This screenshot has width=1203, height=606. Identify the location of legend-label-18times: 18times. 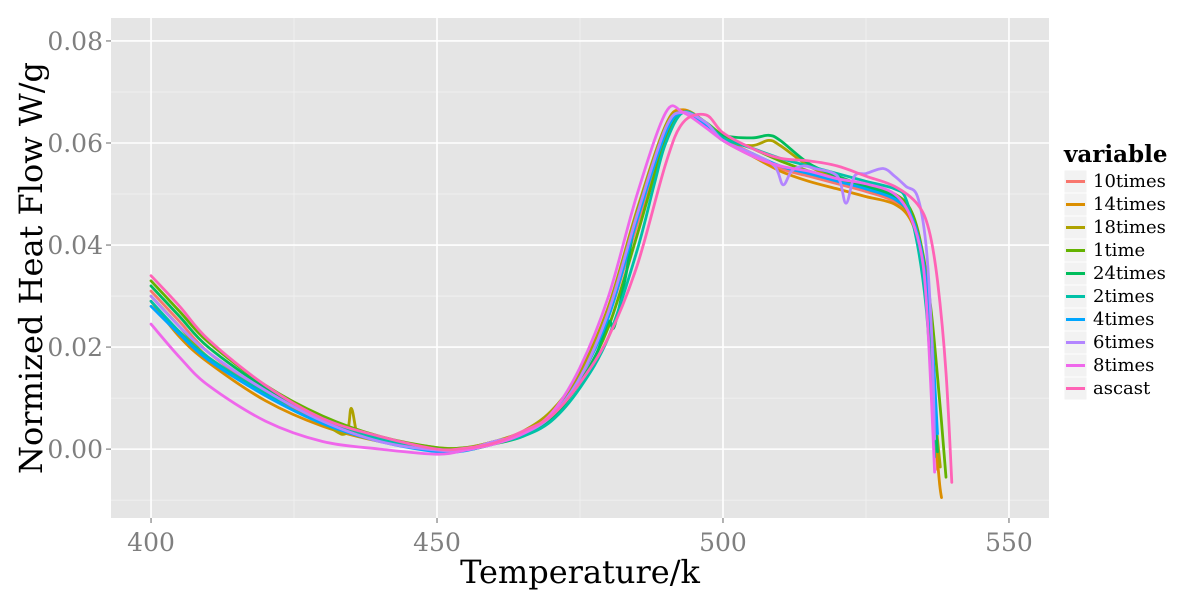
(1129, 227).